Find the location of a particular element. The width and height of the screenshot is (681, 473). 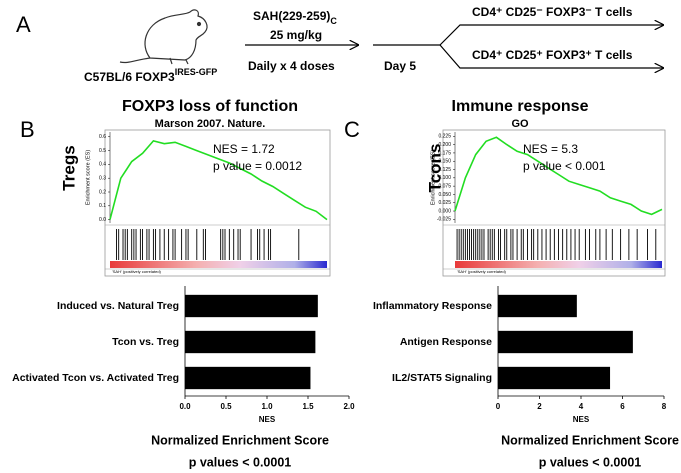

schedule: Daily x 4 doses is located at coordinates (291, 66).